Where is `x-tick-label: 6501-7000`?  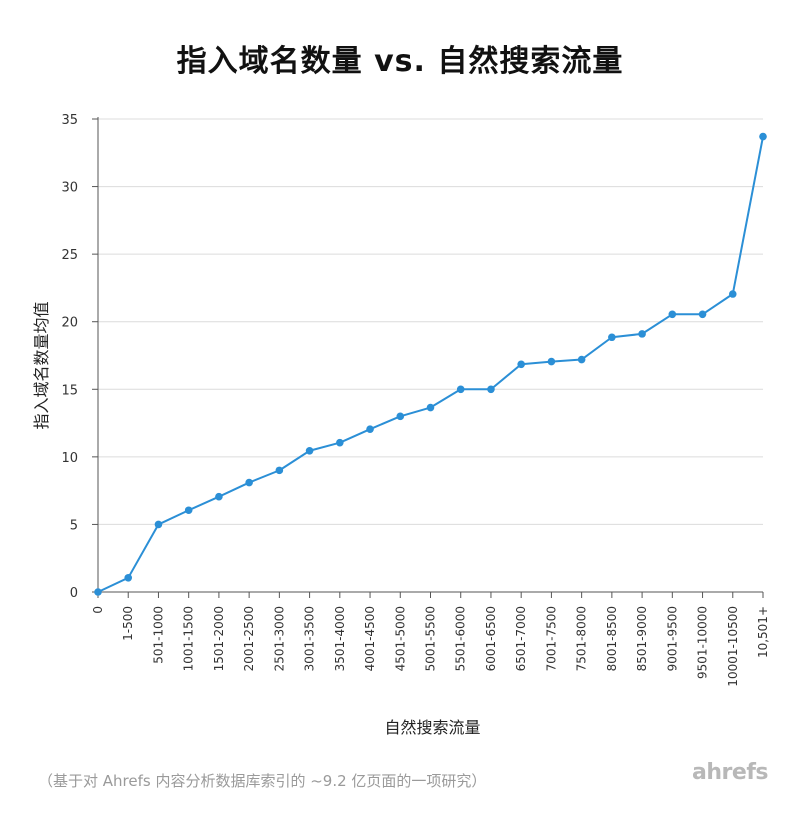
x-tick-label: 6501-7000 is located at coordinates (521, 638).